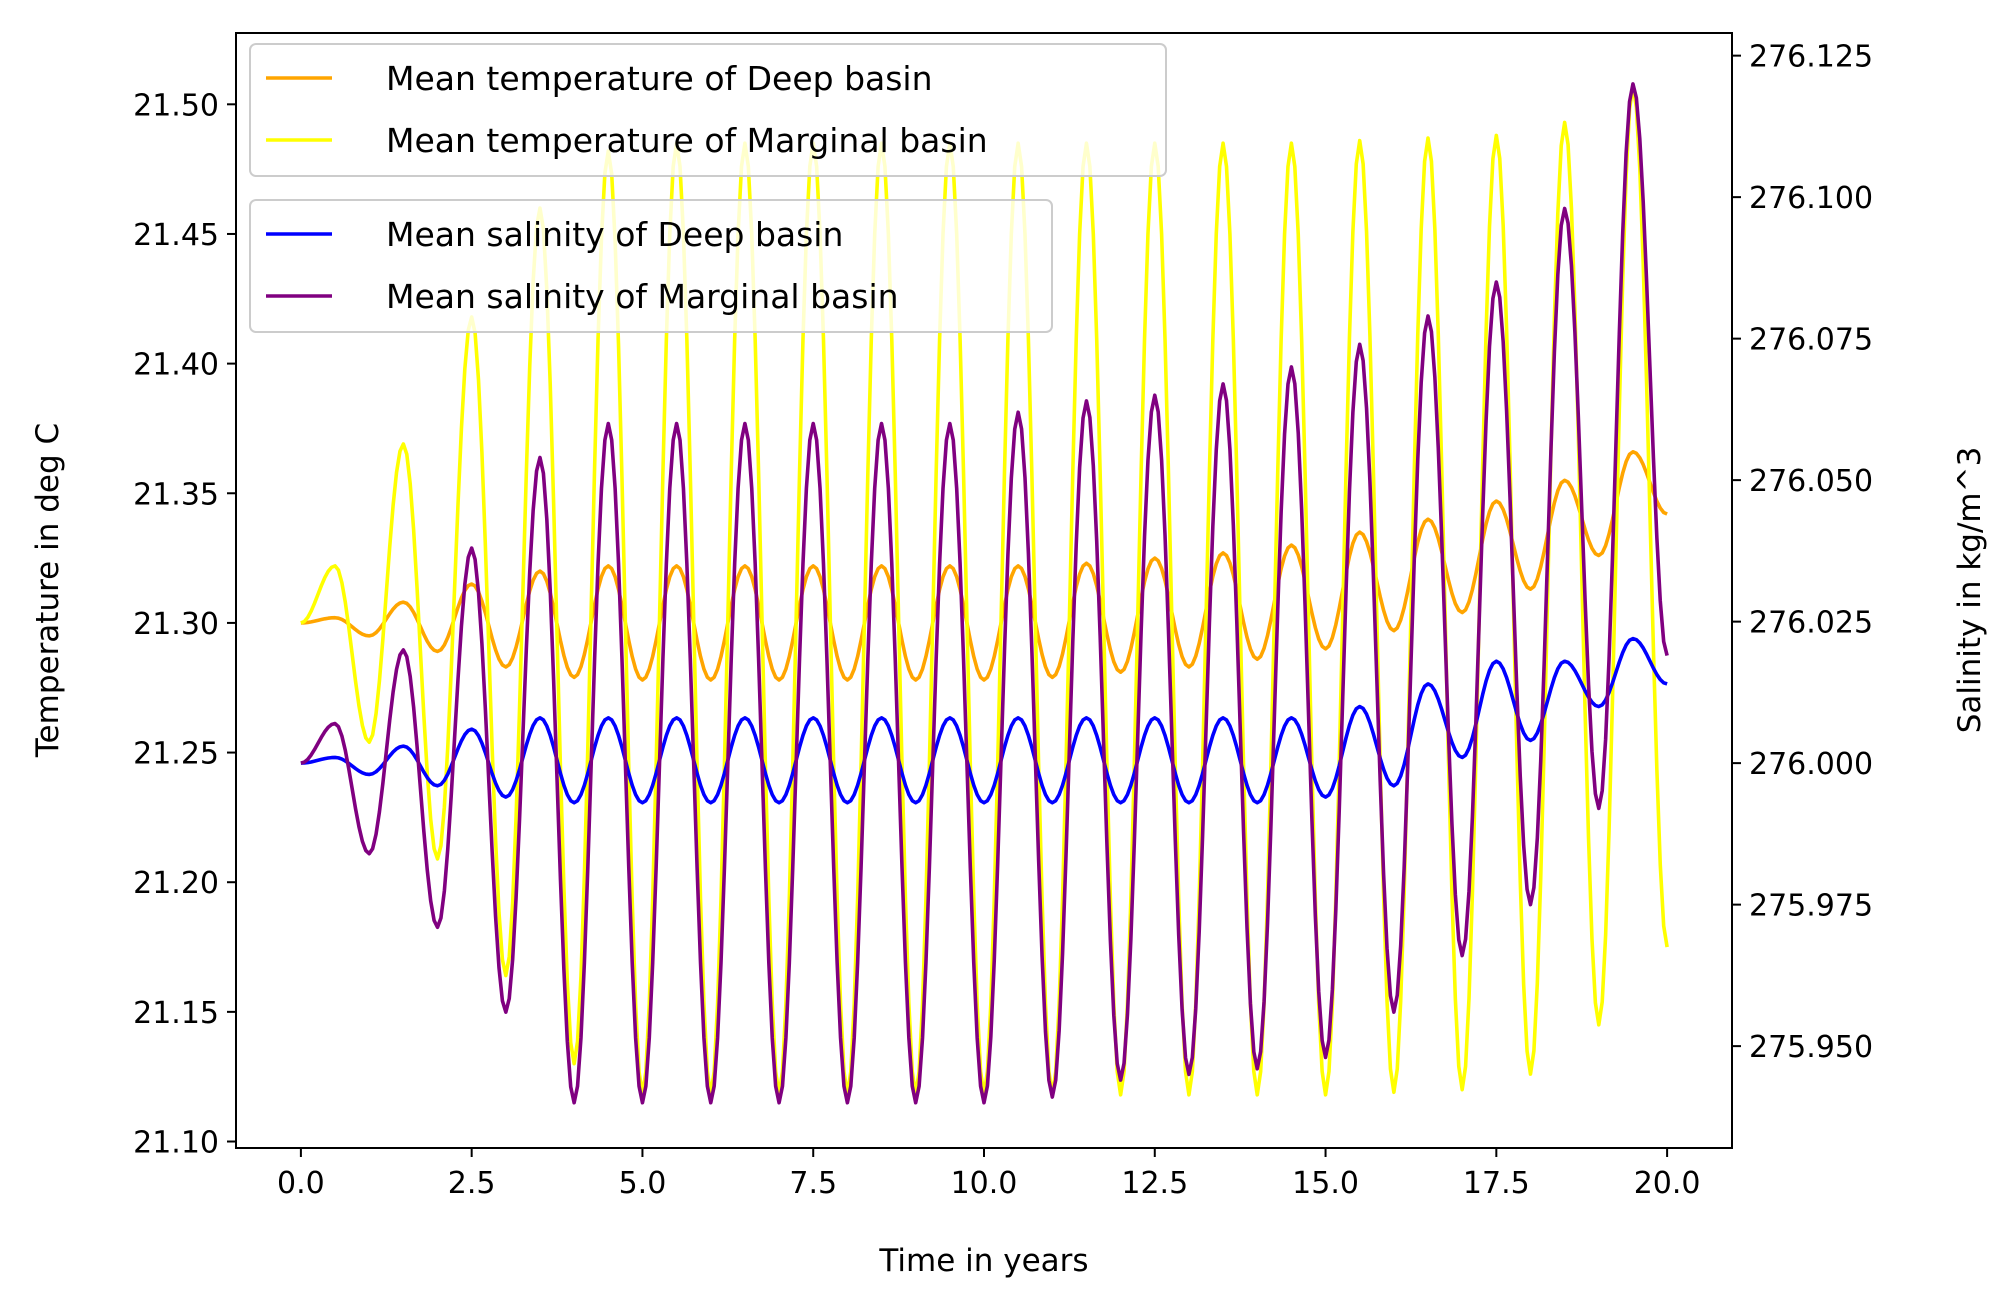 The height and width of the screenshot is (1298, 2010). What do you see at coordinates (176, 754) in the screenshot?
I see `left-y-tick-label: 21.25` at bounding box center [176, 754].